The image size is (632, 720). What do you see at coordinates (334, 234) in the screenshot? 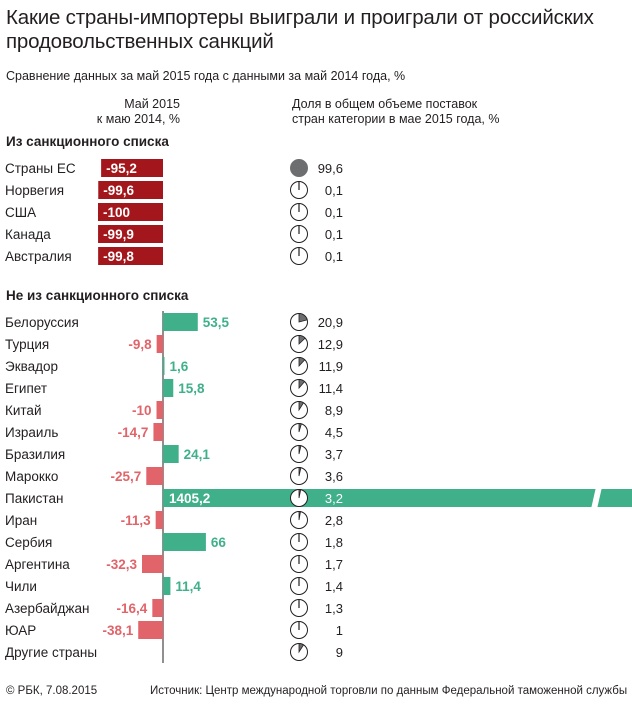
I see `share-label-g0-row3: 0,1` at bounding box center [334, 234].